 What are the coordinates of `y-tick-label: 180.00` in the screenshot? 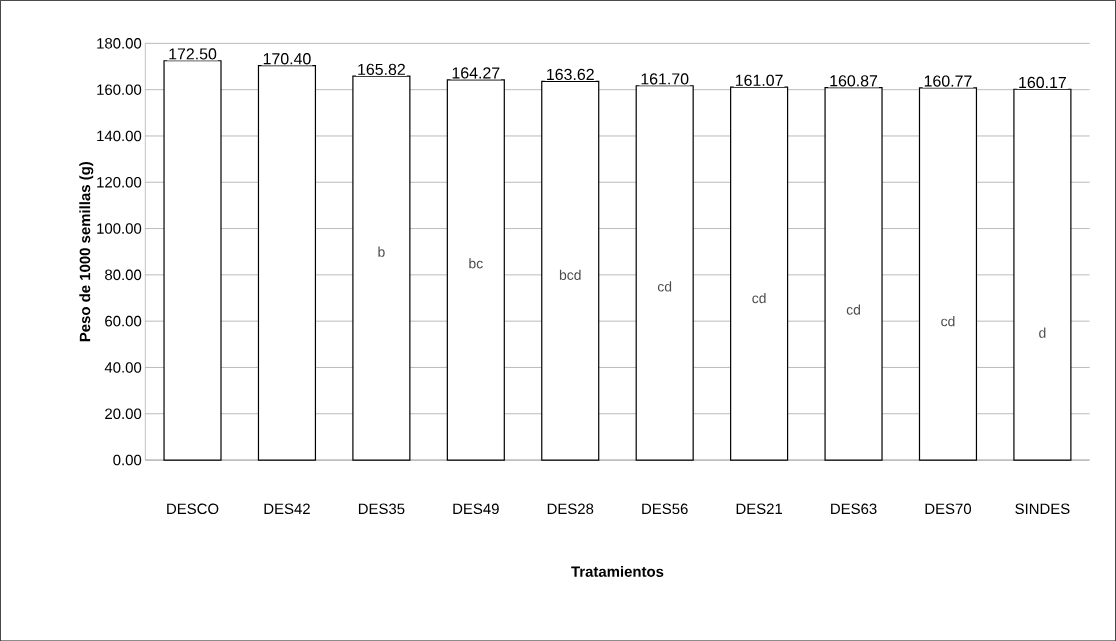 It's located at (119, 43).